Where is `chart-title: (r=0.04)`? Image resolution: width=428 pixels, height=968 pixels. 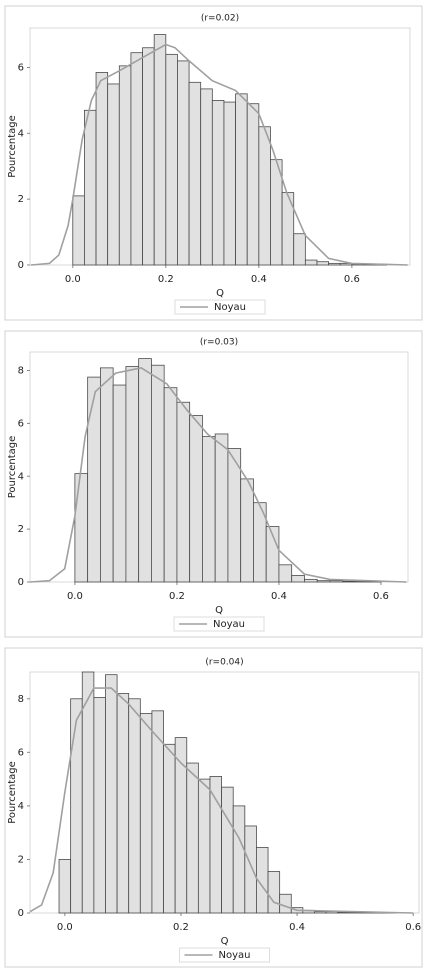
chart-title: (r=0.04) is located at coordinates (224, 663).